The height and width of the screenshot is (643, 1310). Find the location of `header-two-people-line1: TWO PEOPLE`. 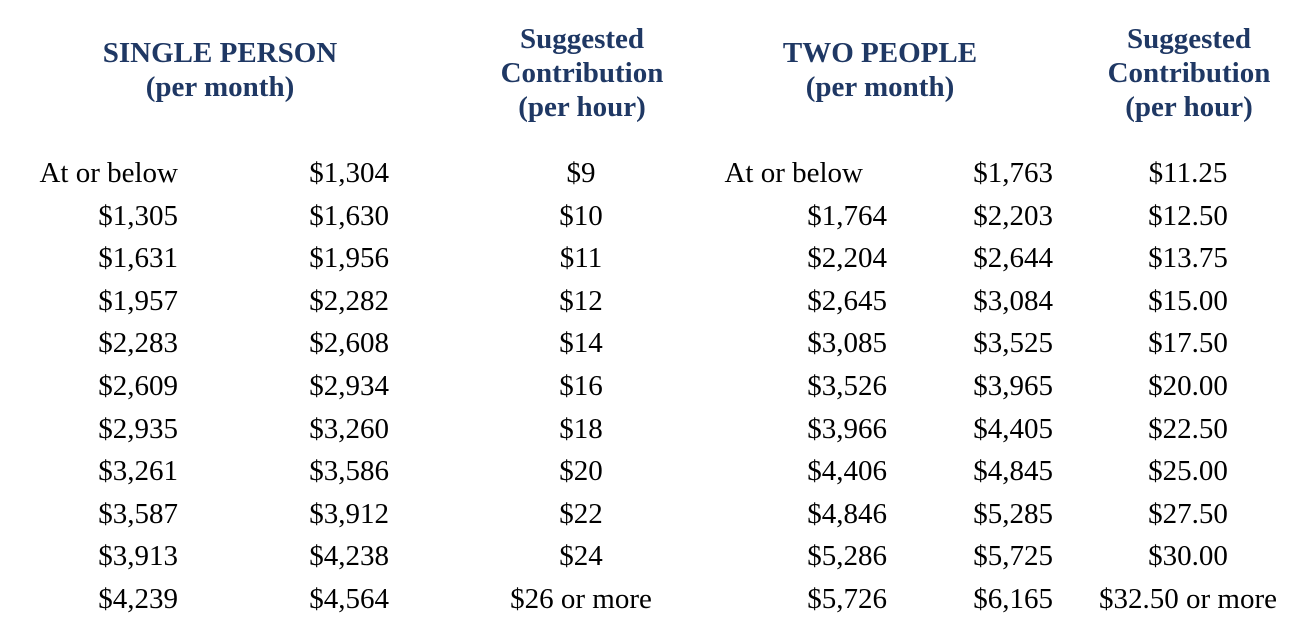

header-two-people-line1: TWO PEOPLE is located at coordinates (880, 53).